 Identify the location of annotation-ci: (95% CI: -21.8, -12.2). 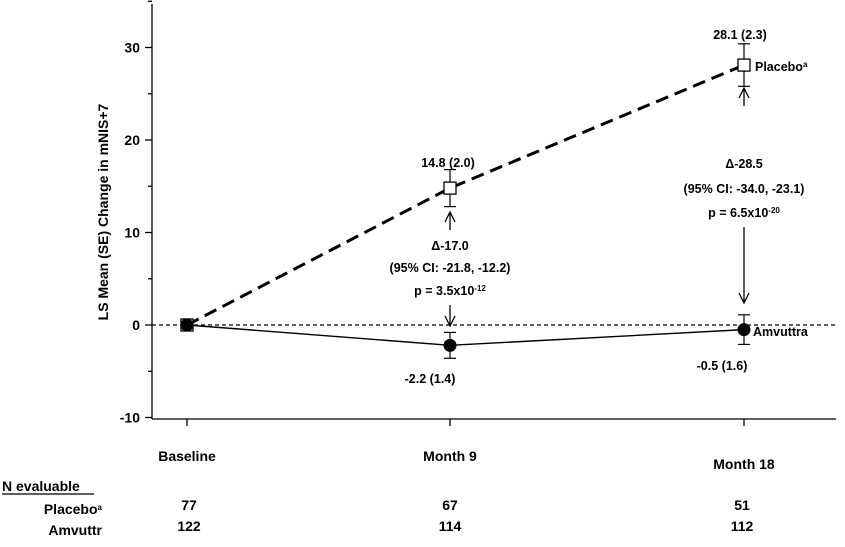
(450, 268).